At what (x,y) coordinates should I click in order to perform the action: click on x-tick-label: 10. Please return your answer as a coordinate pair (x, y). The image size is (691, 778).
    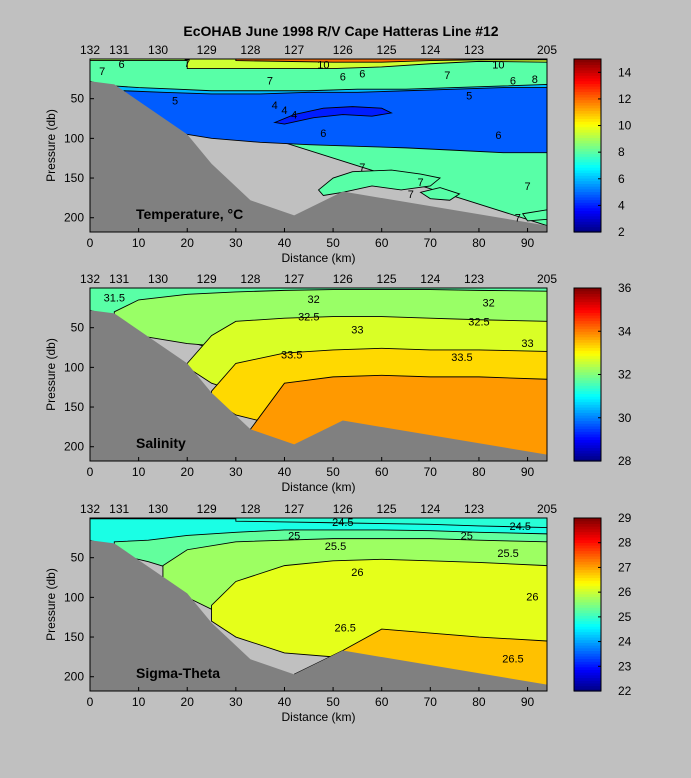
    Looking at the image, I should click on (139, 472).